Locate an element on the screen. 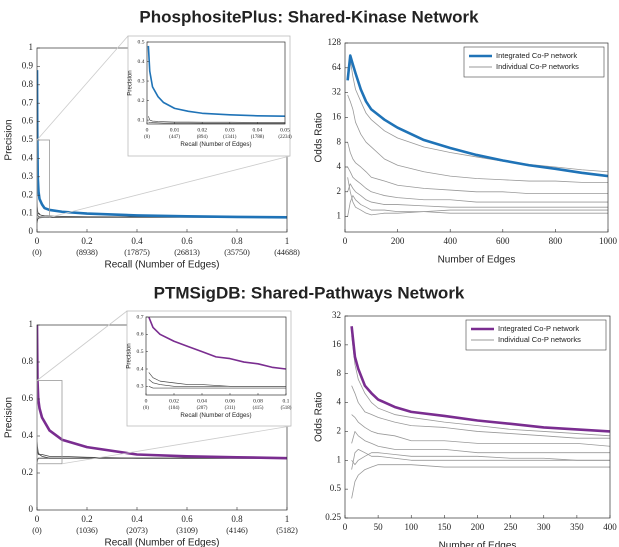 Image resolution: width=619 pixels, height=547 pixels. x-tick-sublabel: (0) is located at coordinates (37, 252).